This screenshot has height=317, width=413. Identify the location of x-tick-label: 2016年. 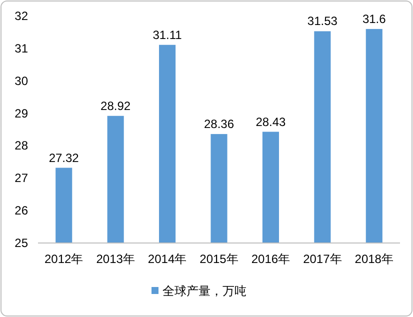
(270, 259).